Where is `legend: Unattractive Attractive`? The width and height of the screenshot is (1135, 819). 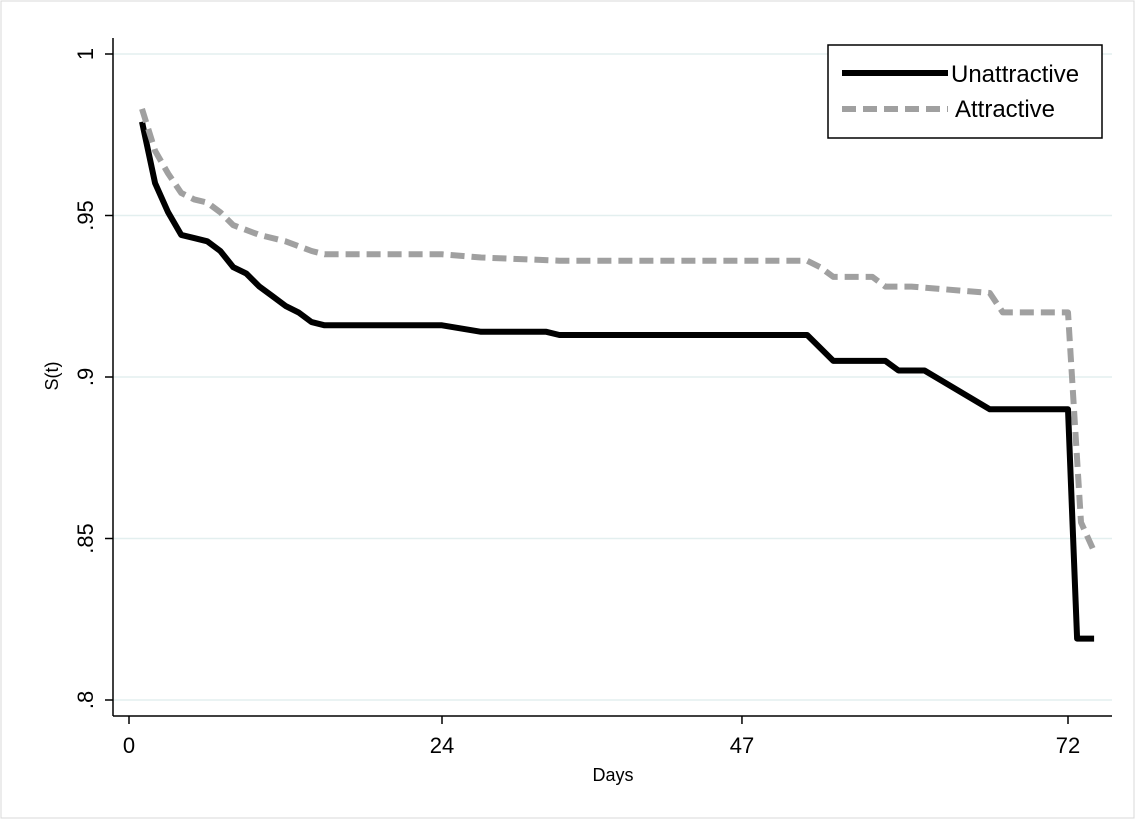 legend: Unattractive Attractive is located at coordinates (965, 91).